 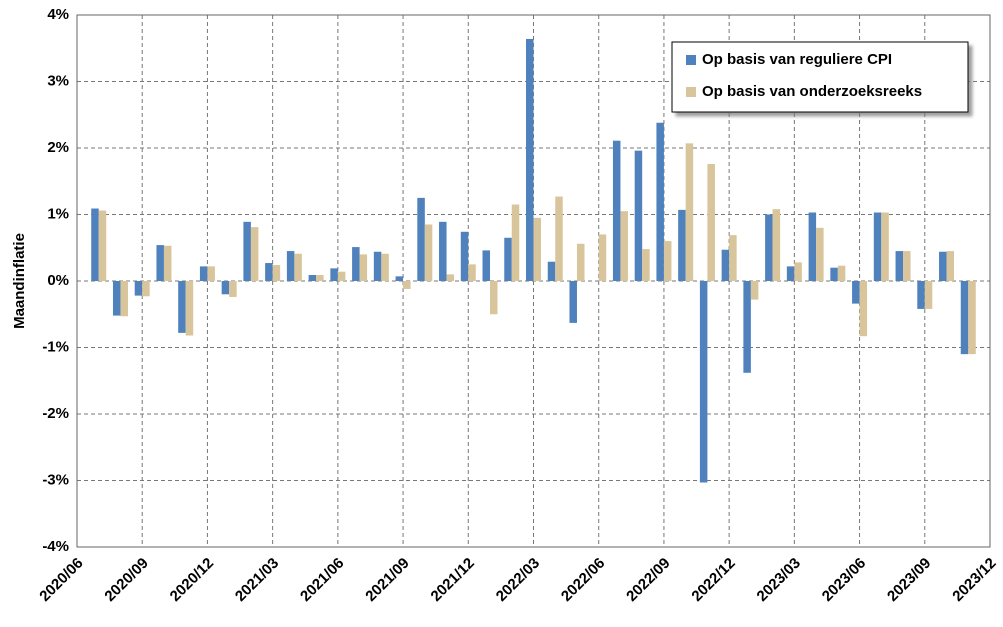 I want to click on y-tick-label: 0%, so click(x=58, y=280).